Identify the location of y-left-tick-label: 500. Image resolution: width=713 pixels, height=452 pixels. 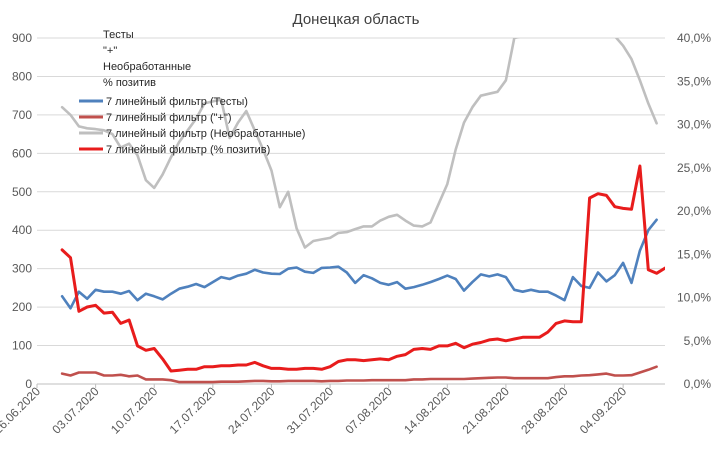
(22, 192).